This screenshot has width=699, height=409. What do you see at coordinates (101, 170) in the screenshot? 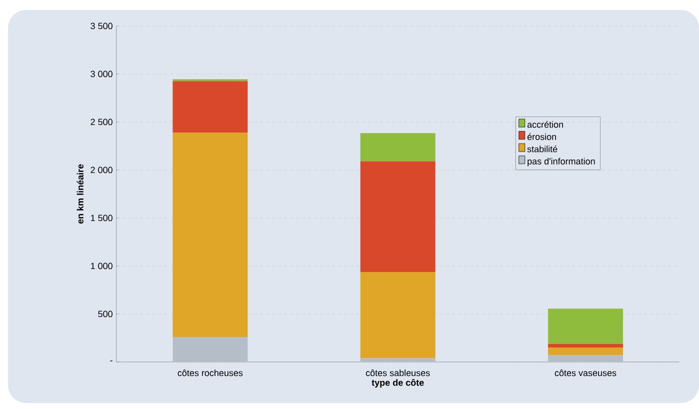
I see `y-tick-label: 2 000` at bounding box center [101, 170].